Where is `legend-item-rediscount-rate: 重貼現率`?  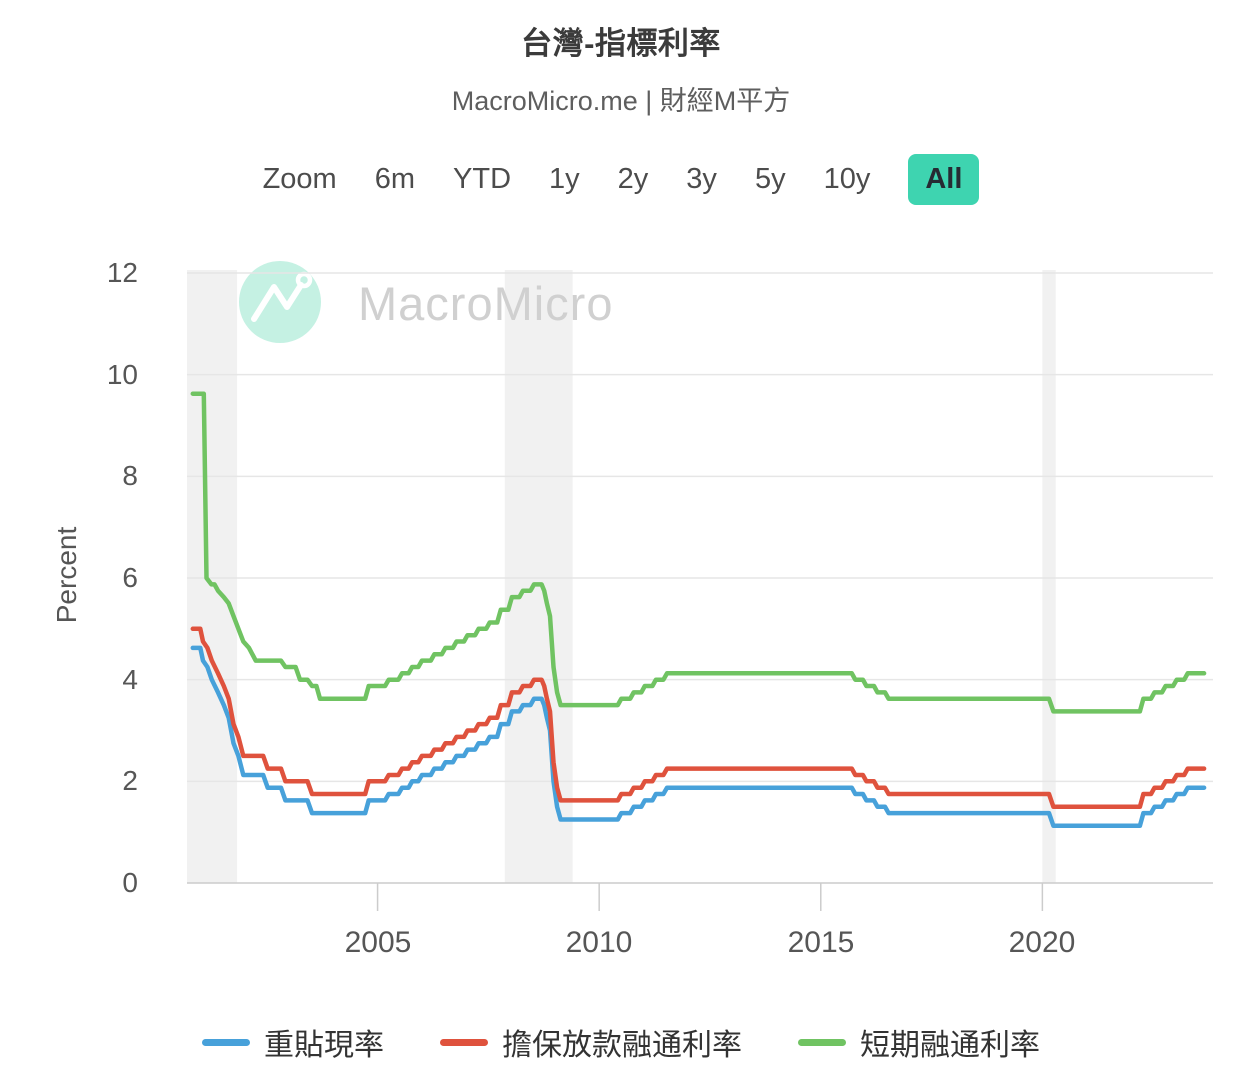 legend-item-rediscount-rate: 重貼現率 is located at coordinates (293, 1042).